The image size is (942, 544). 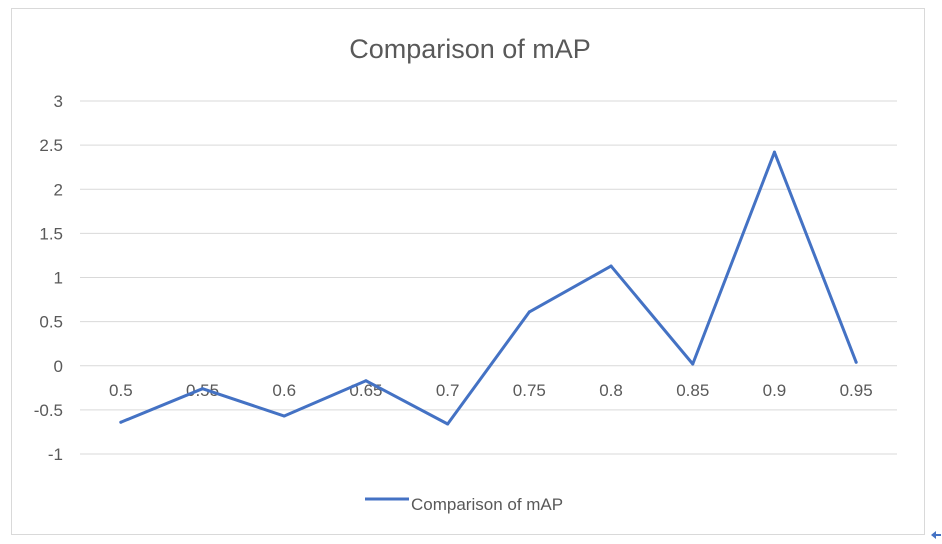 I want to click on y-tick-label: 2, so click(x=58, y=189).